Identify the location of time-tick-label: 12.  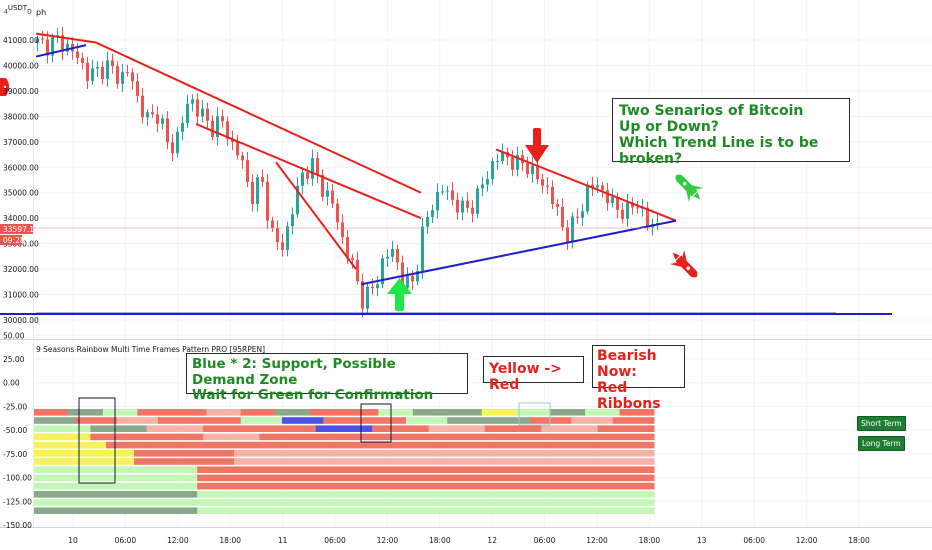
(492, 540).